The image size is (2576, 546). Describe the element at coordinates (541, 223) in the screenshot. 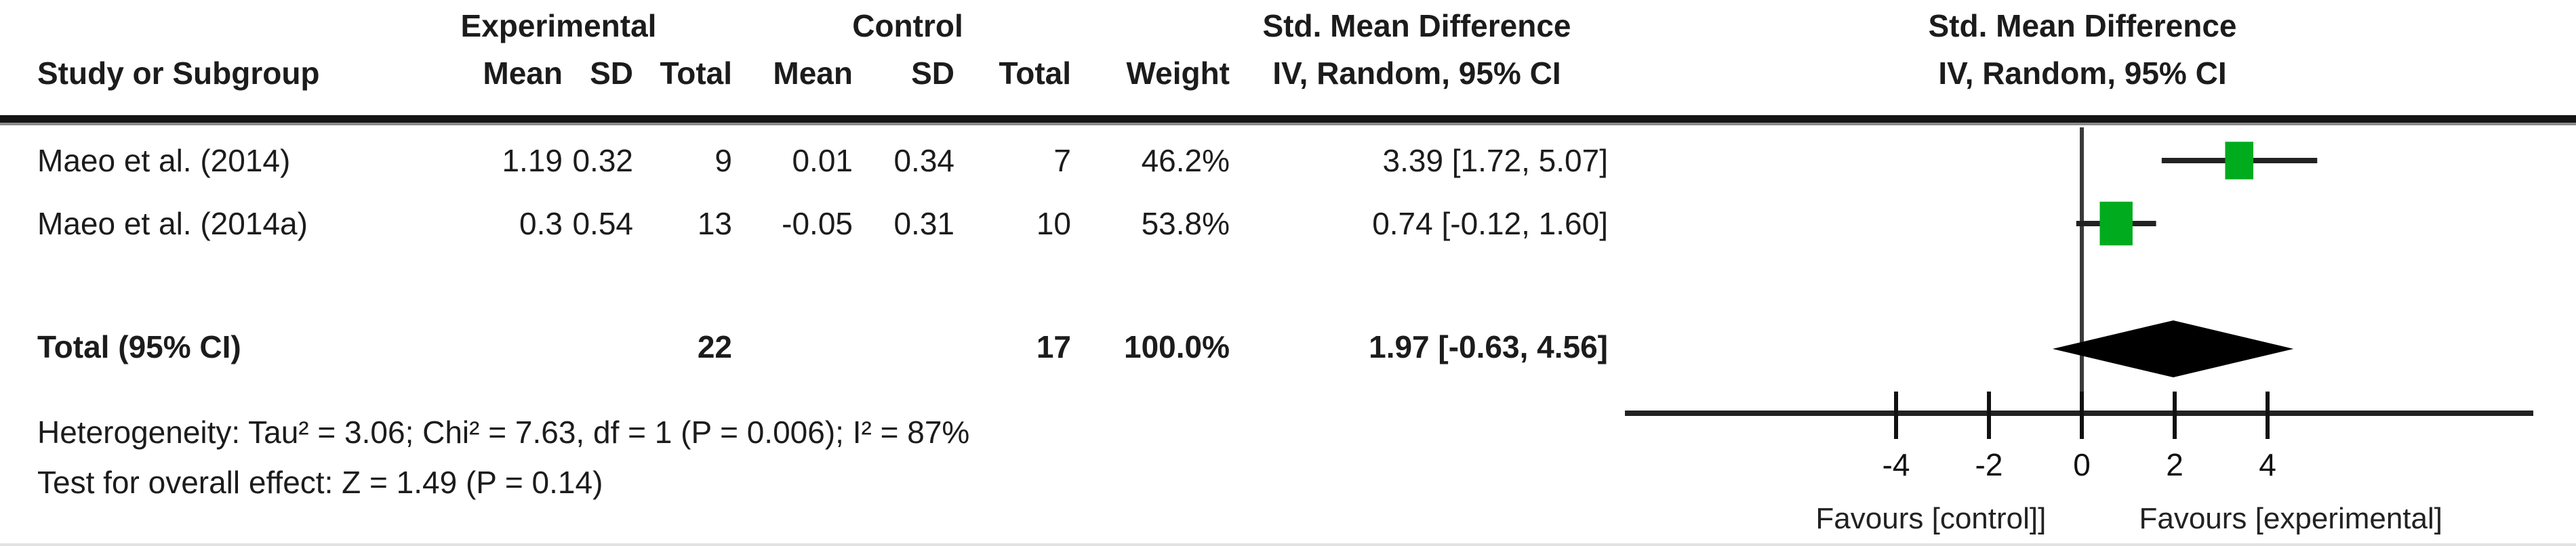

I see `exp-mean-value: 0.3` at that location.